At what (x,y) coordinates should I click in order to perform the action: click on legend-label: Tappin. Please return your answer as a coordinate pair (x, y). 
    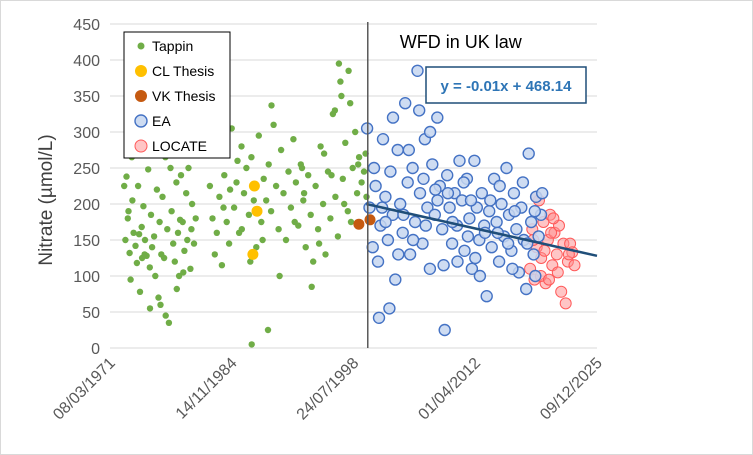
    Looking at the image, I should click on (172, 46).